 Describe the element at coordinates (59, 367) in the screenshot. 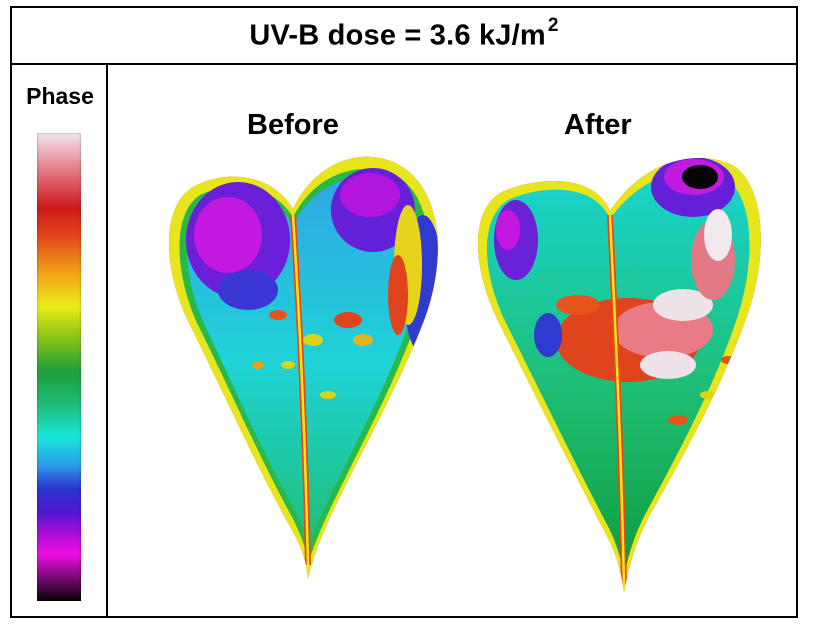

I see `phase-colorbar` at that location.